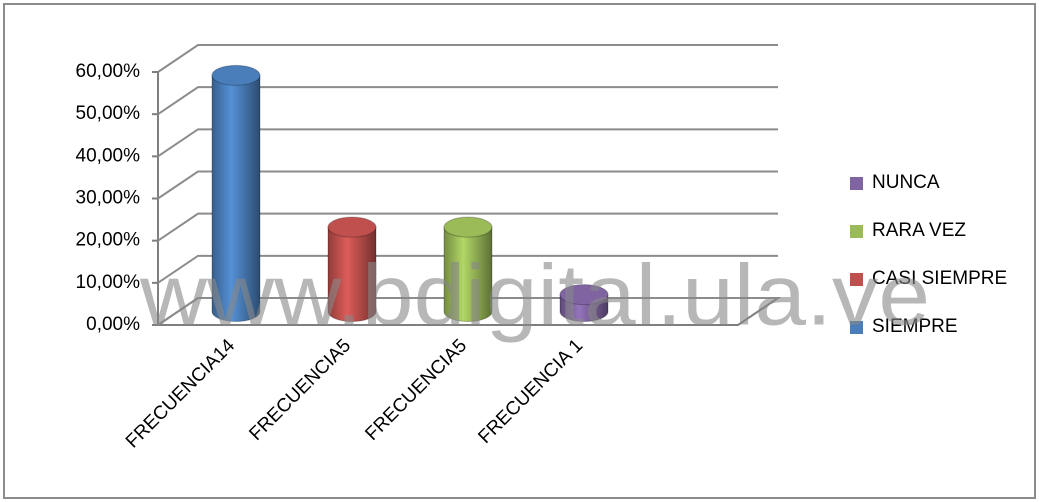 The image size is (1039, 502). Describe the element at coordinates (906, 182) in the screenshot. I see `legend-label: NUNCA` at that location.